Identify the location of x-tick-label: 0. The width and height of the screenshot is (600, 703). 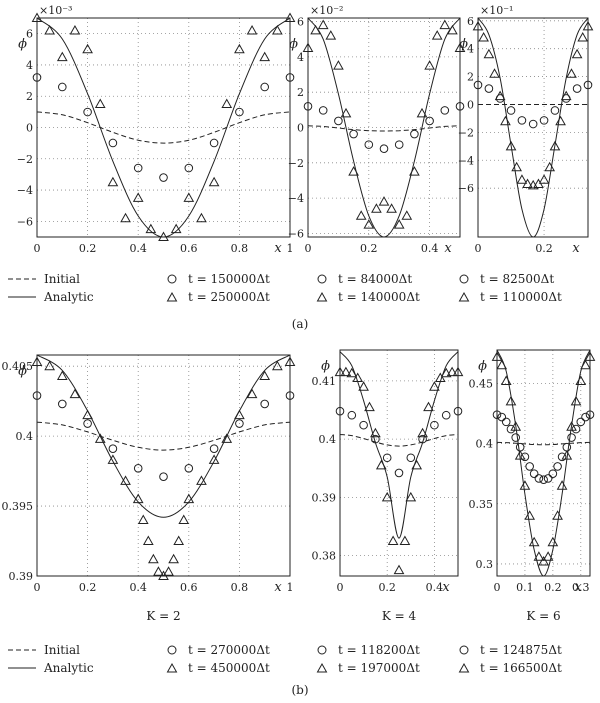
(340, 587).